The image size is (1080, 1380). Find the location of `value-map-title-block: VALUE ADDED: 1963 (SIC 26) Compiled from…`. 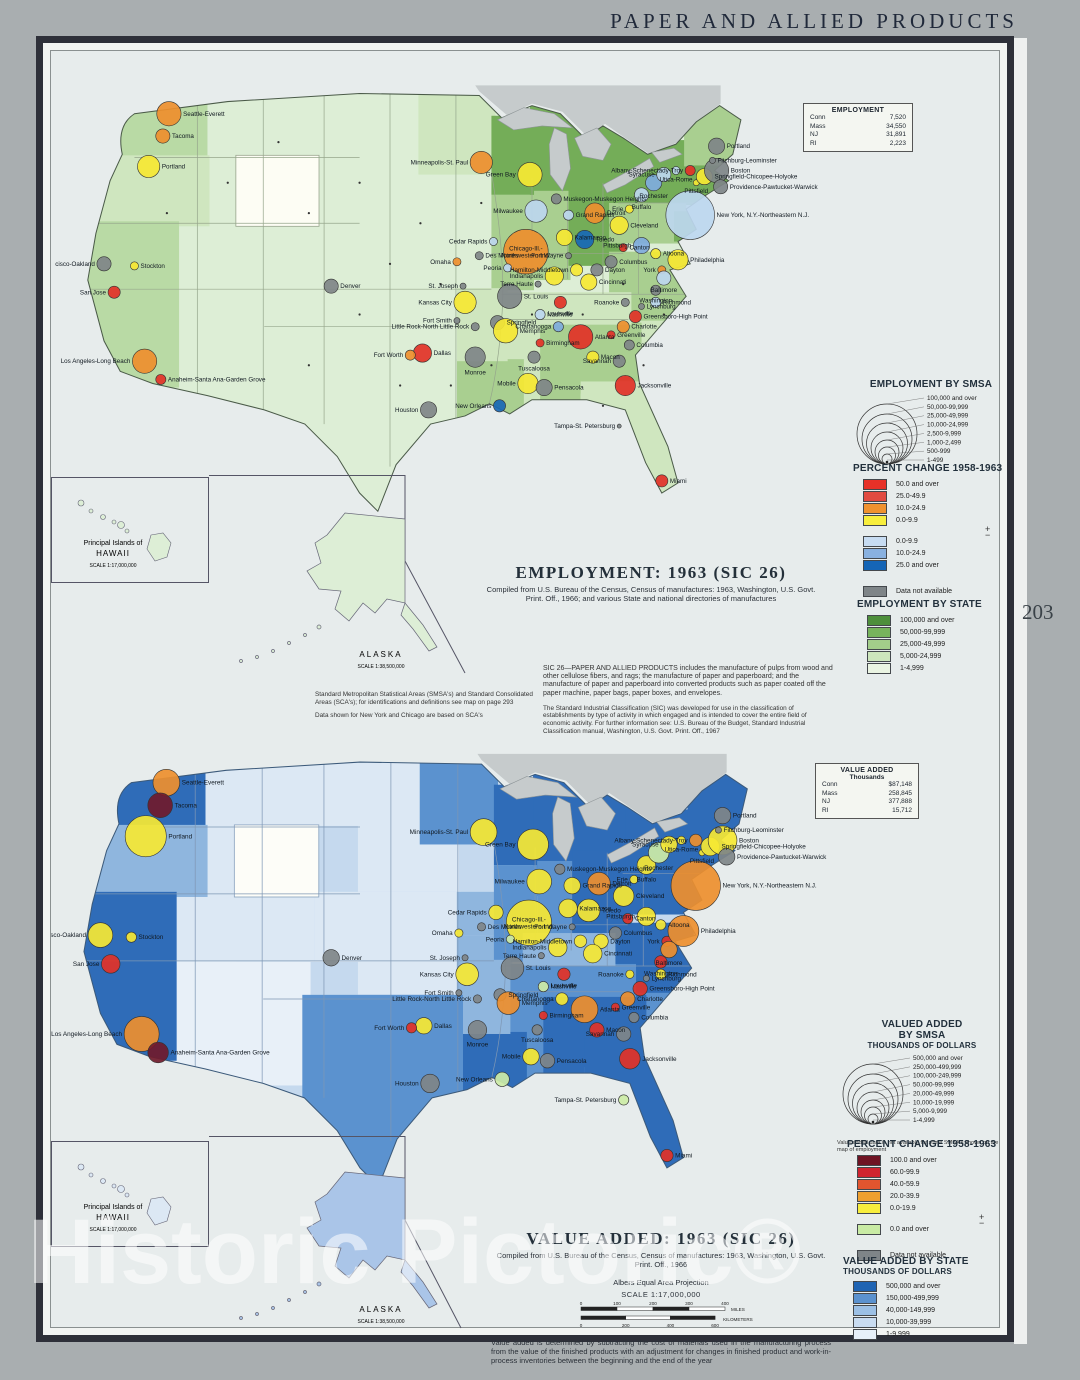

value-map-title-block: VALUE ADDED: 1963 (SIC 26) Compiled from… is located at coordinates (661, 1297).